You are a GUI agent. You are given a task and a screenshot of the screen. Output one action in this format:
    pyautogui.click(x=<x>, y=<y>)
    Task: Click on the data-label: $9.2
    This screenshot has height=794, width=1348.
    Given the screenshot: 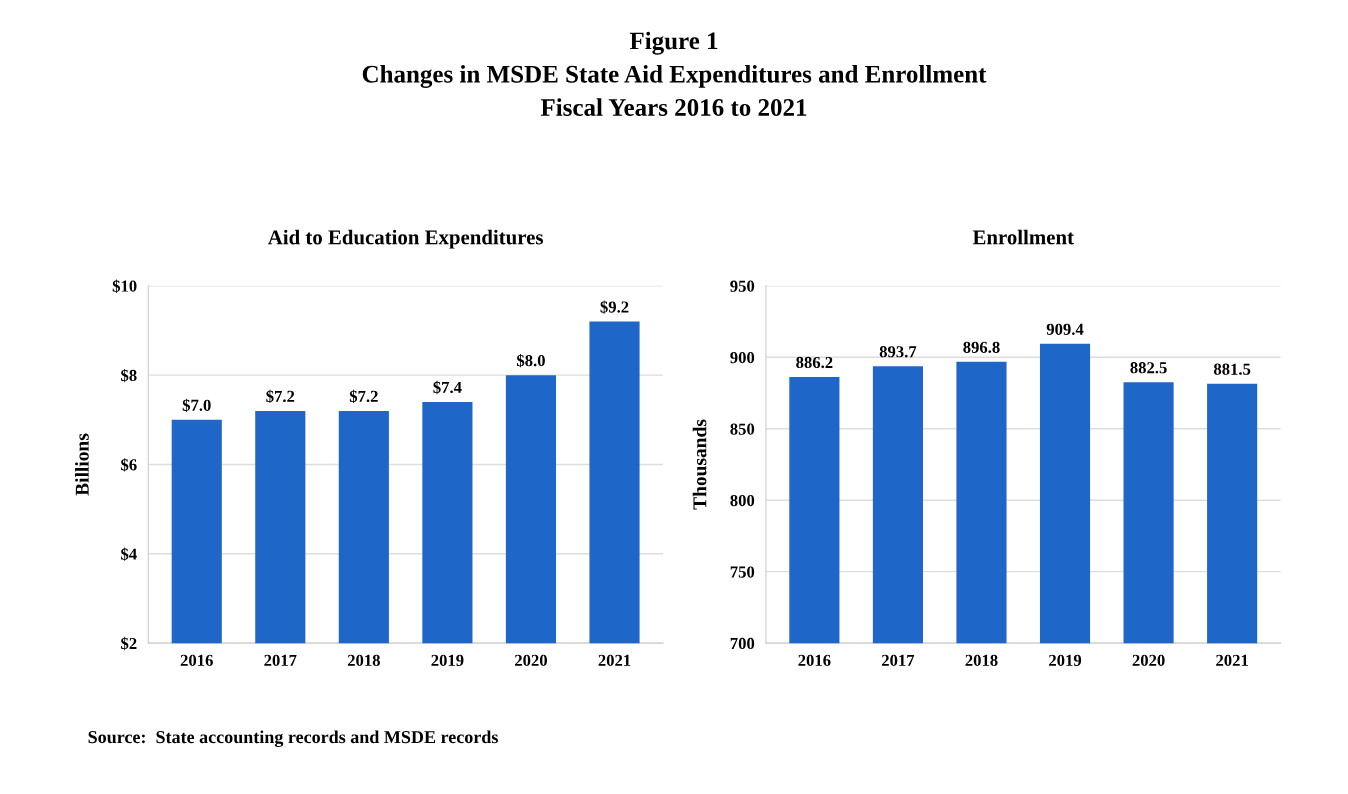 What is the action you would take?
    pyautogui.click(x=614, y=307)
    